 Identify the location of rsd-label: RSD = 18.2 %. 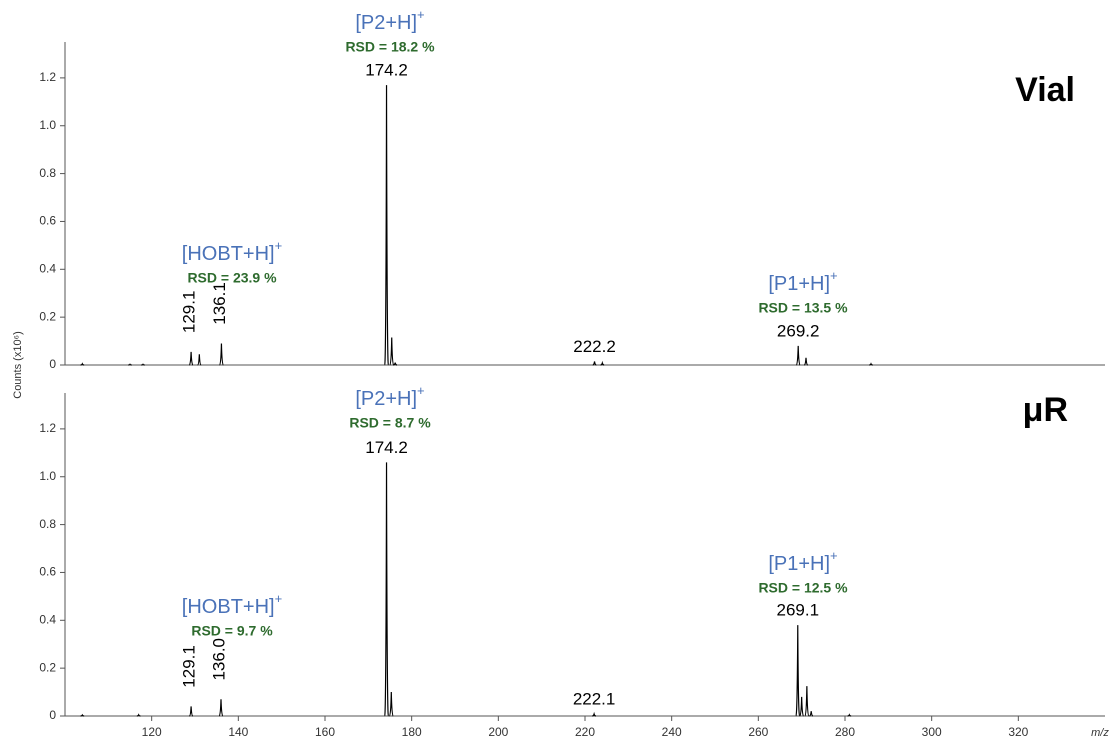
(390, 47).